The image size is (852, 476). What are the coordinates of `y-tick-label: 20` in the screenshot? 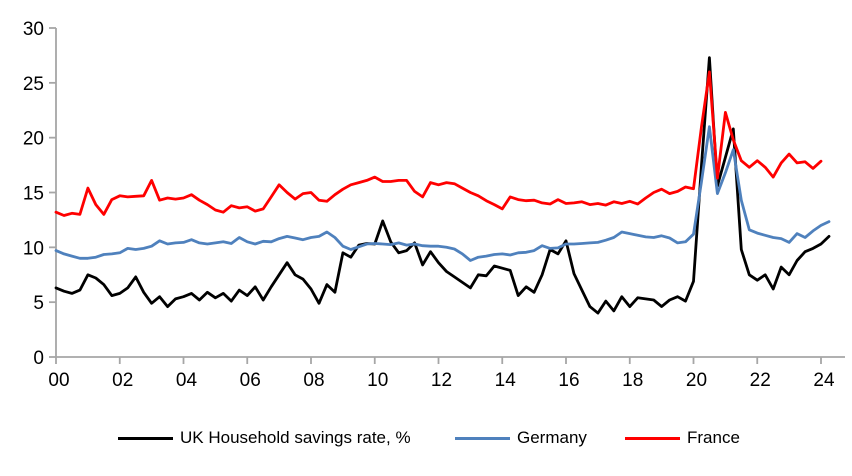 It's located at (33, 139).